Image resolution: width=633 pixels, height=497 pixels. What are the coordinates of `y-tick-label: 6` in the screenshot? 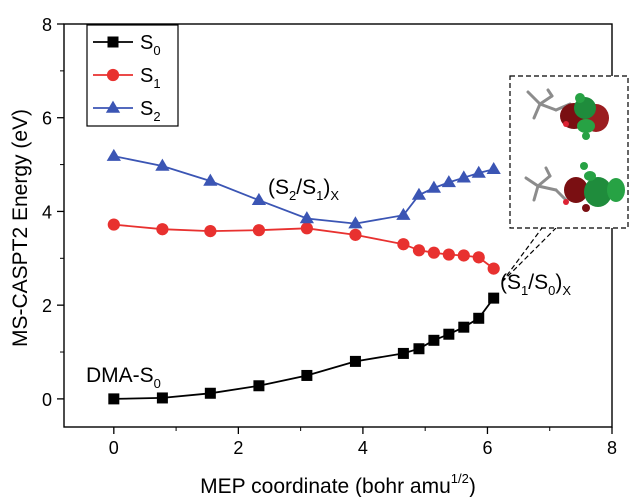 It's located at (47, 119).